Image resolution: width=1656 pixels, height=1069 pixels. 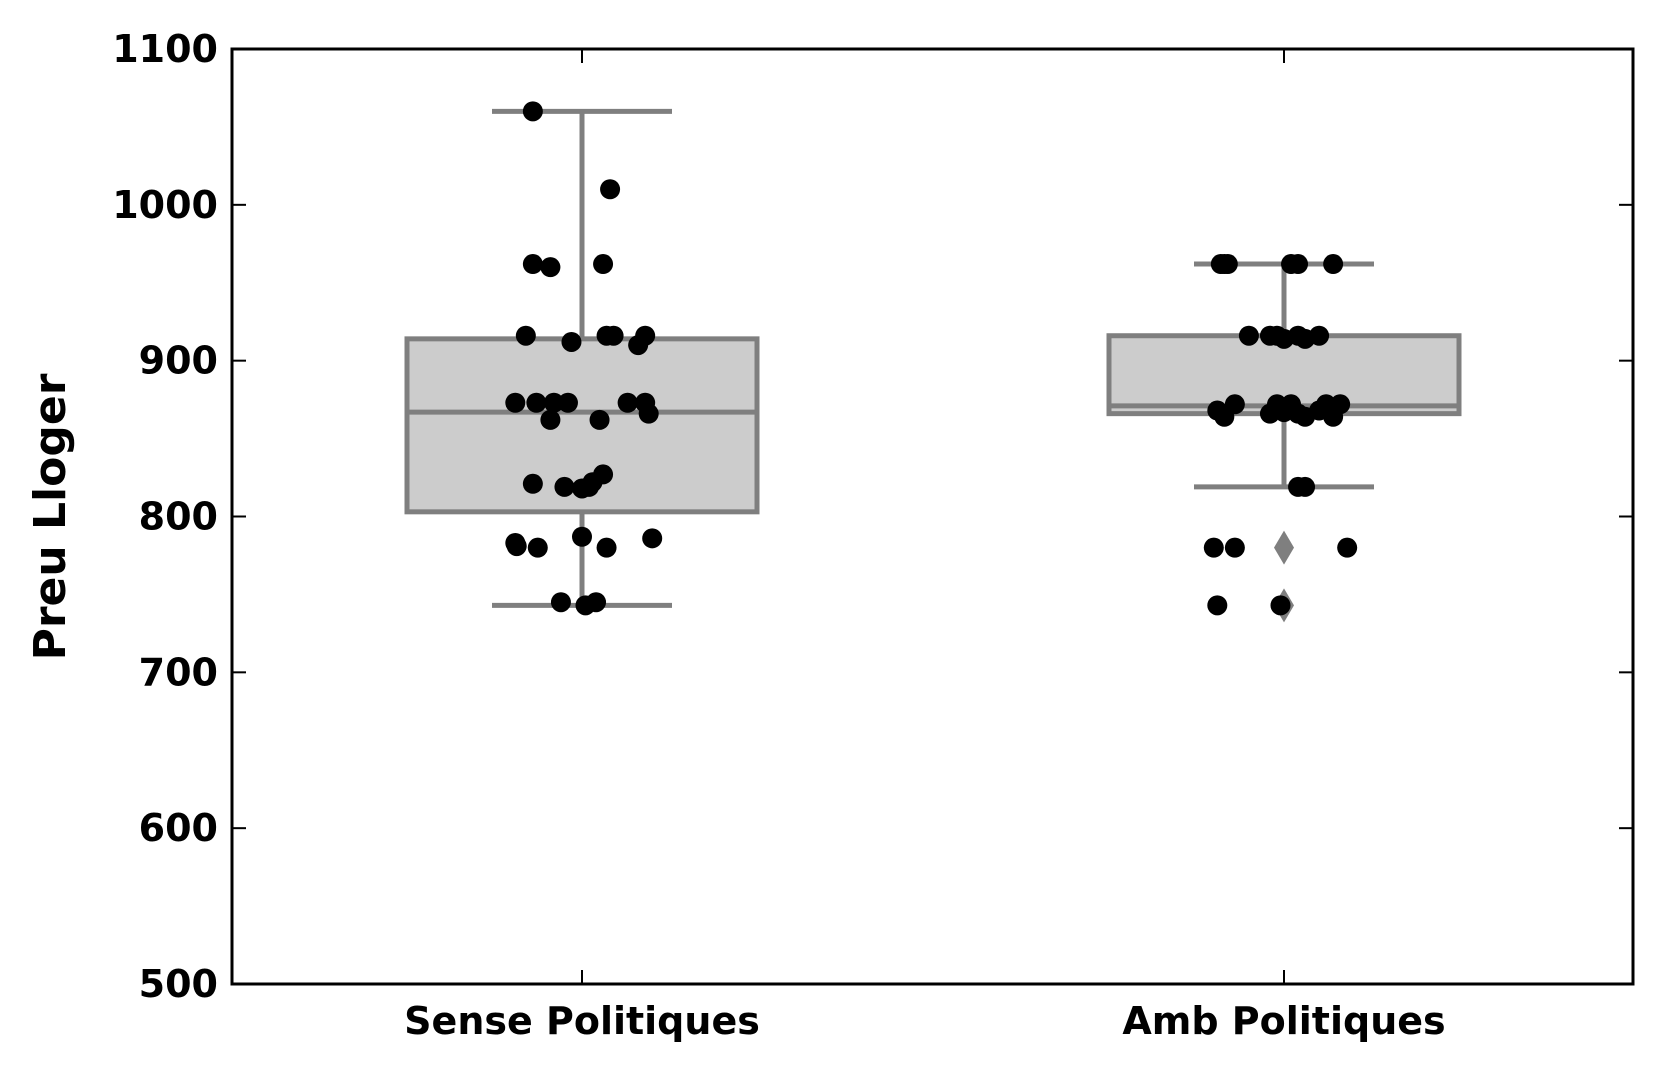 I want to click on box-group, so click(x=1284, y=442).